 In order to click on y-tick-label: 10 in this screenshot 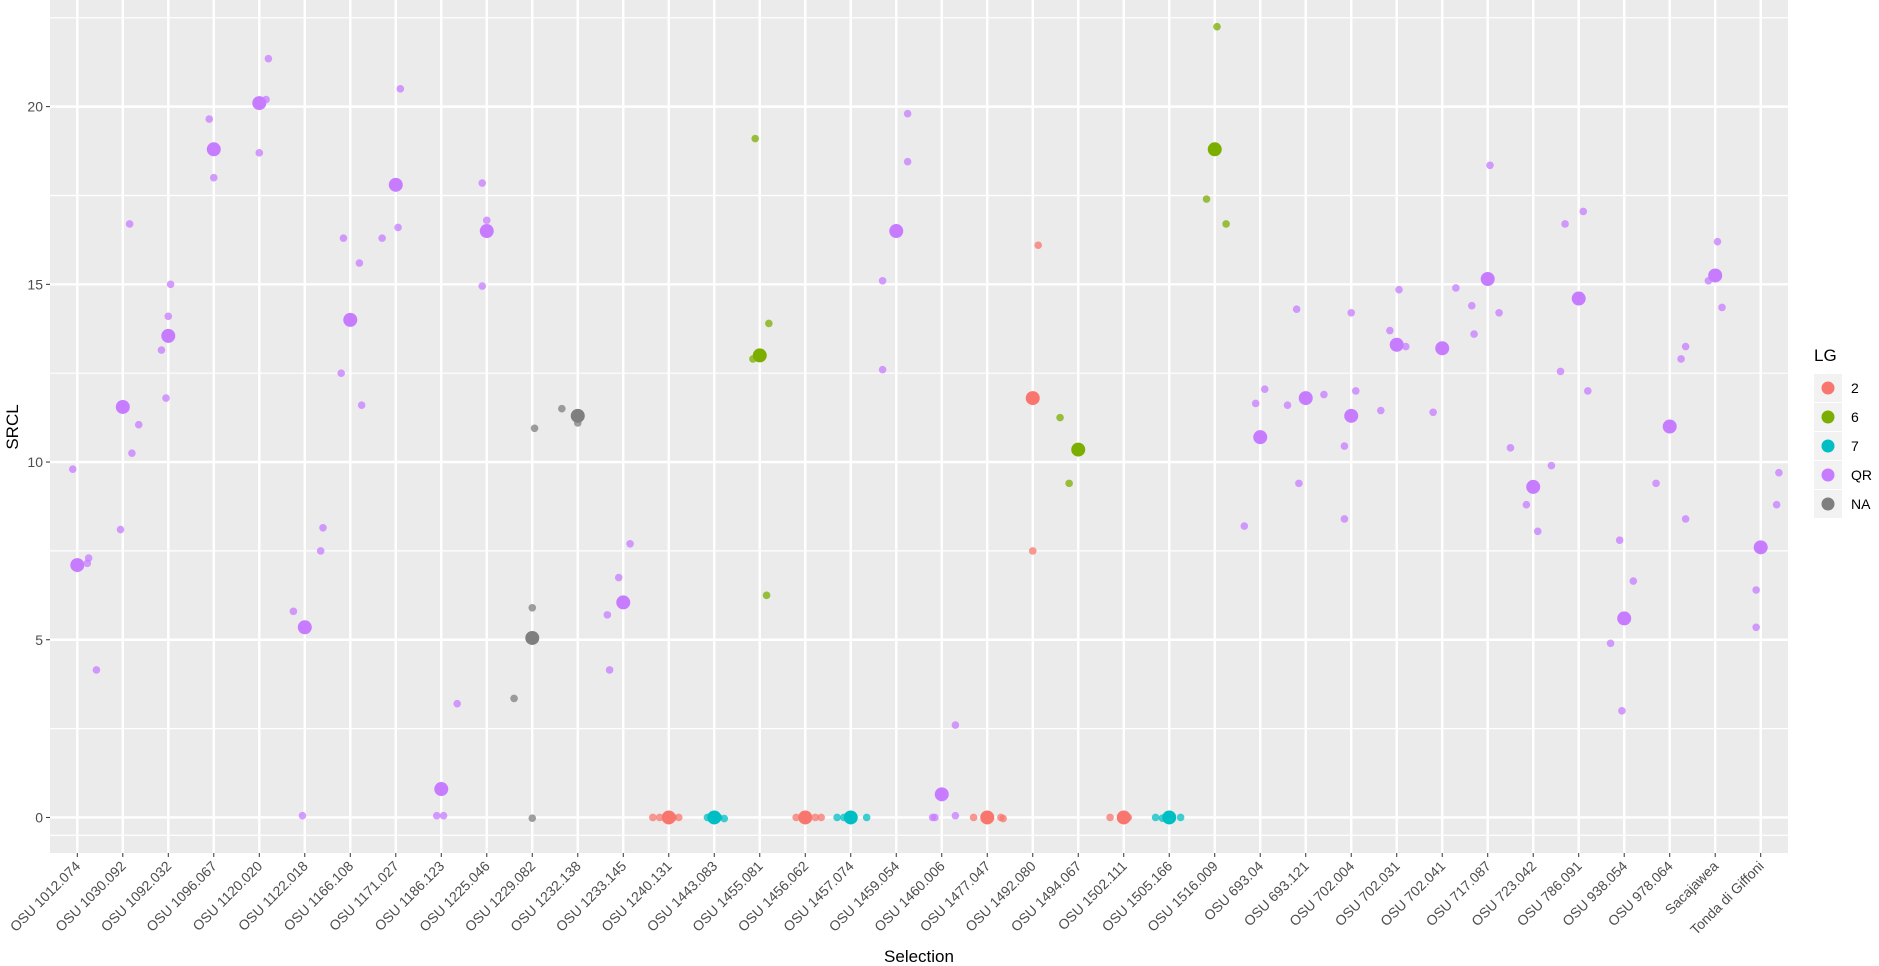, I will do `click(35, 462)`.